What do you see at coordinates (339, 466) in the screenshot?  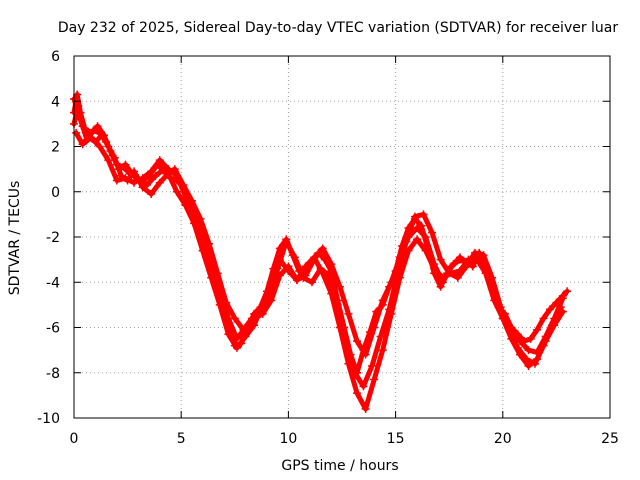 I see `x-axis-label: GPS time / hours` at bounding box center [339, 466].